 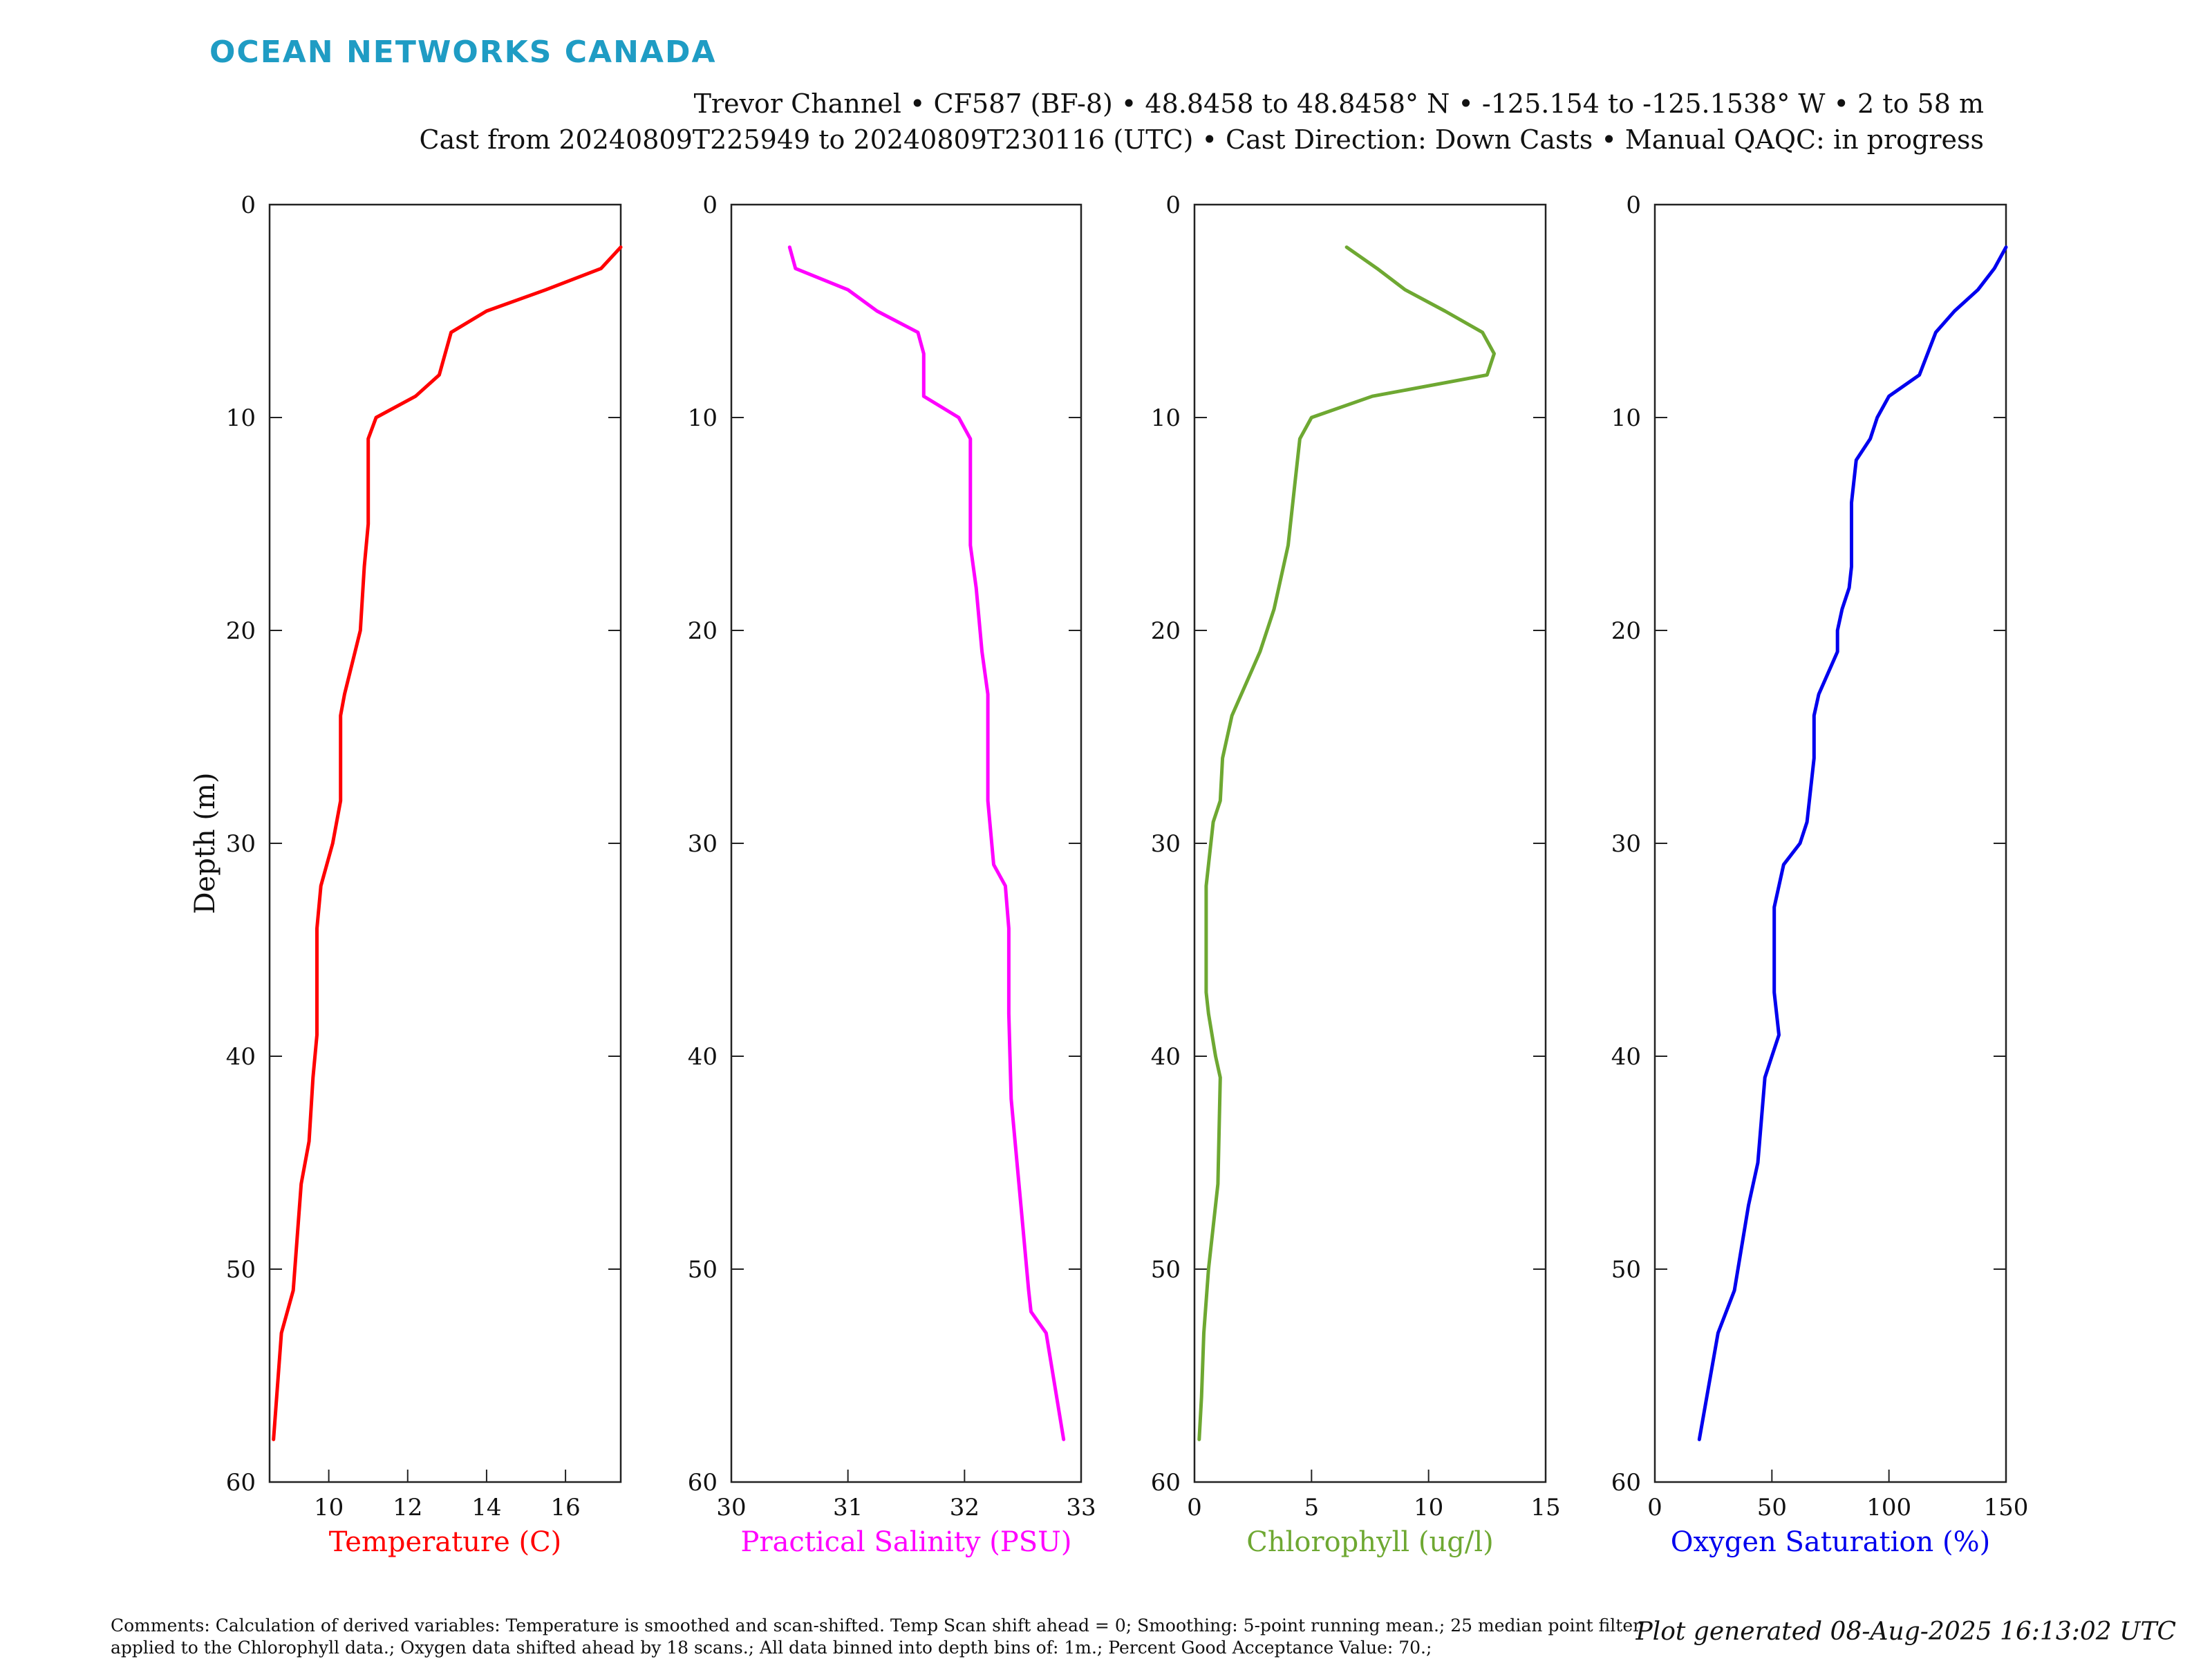 What do you see at coordinates (447, 843) in the screenshot?
I see `temperature-profile-line` at bounding box center [447, 843].